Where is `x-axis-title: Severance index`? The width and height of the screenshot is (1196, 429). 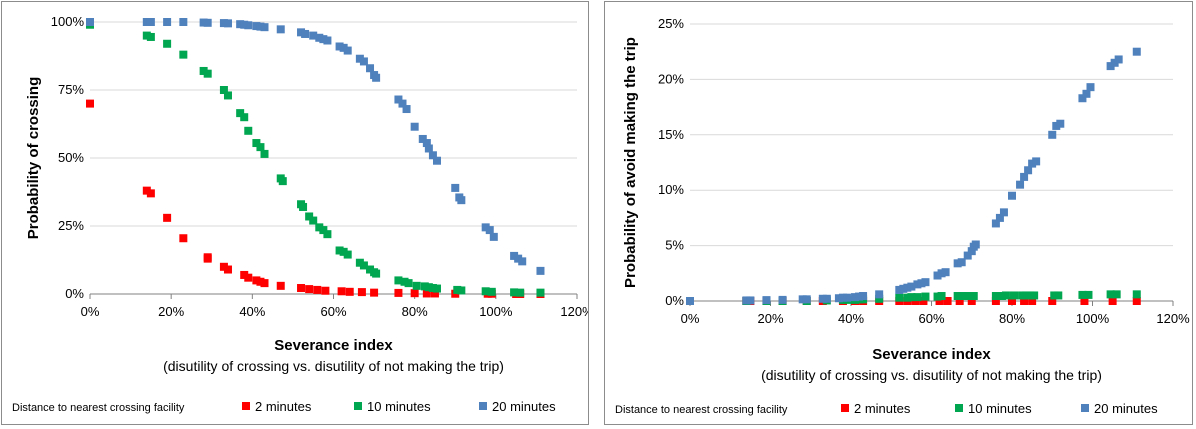
x-axis-title: Severance index is located at coordinates (931, 354).